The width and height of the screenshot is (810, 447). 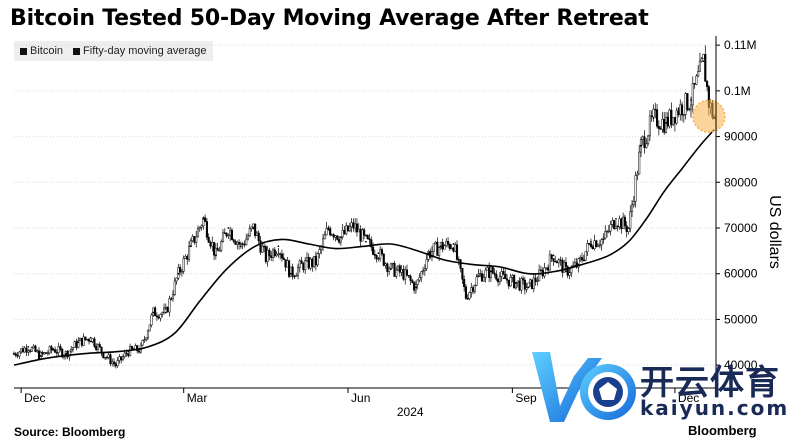 What do you see at coordinates (741, 182) in the screenshot?
I see `y-tick-label: 80000` at bounding box center [741, 182].